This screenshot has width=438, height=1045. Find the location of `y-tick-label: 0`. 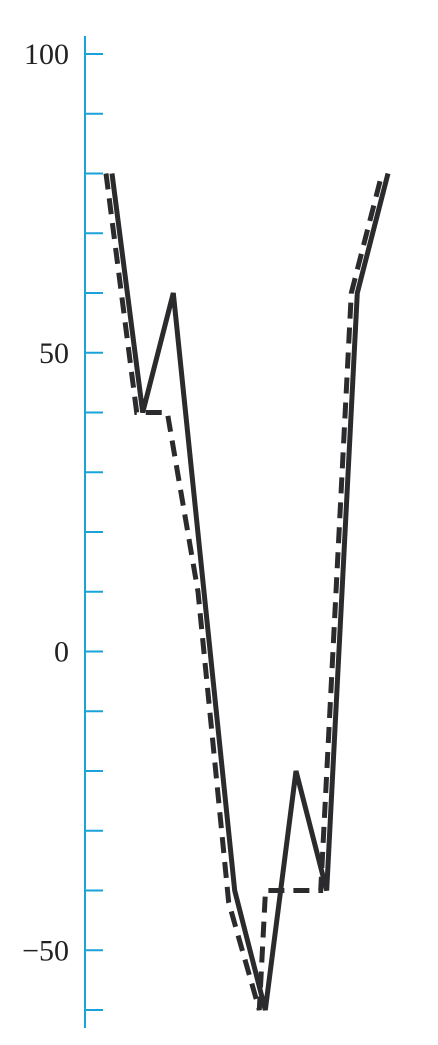

y-tick-label: 0 is located at coordinates (61, 652).